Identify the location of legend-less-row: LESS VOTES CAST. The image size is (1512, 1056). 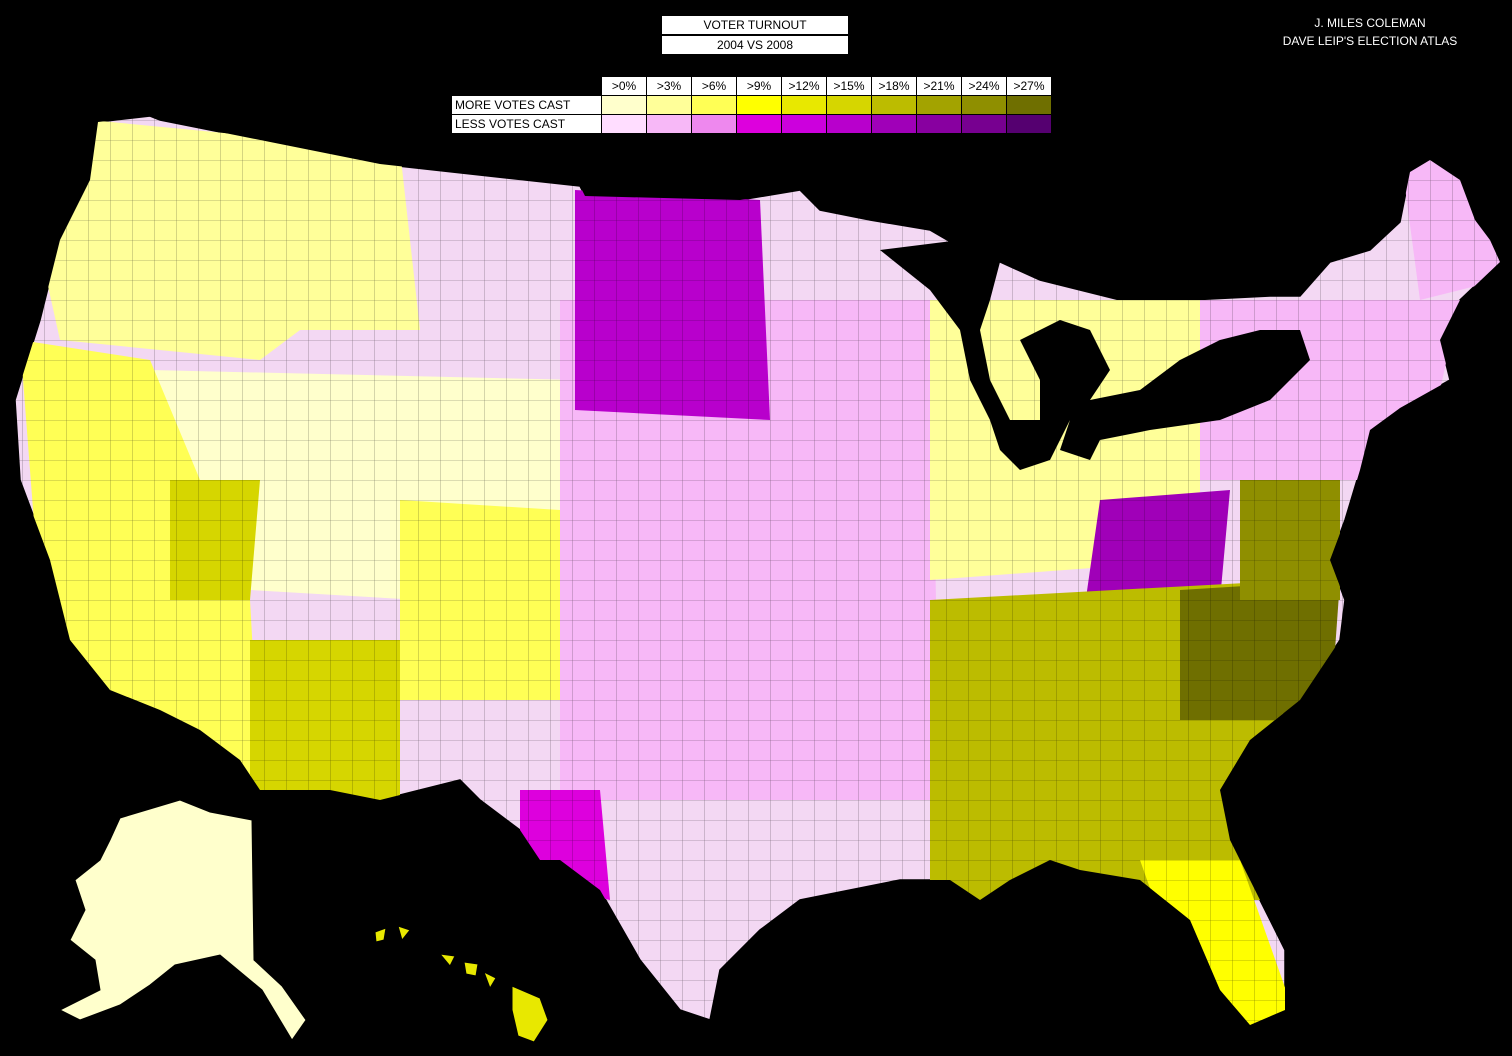
(751, 124).